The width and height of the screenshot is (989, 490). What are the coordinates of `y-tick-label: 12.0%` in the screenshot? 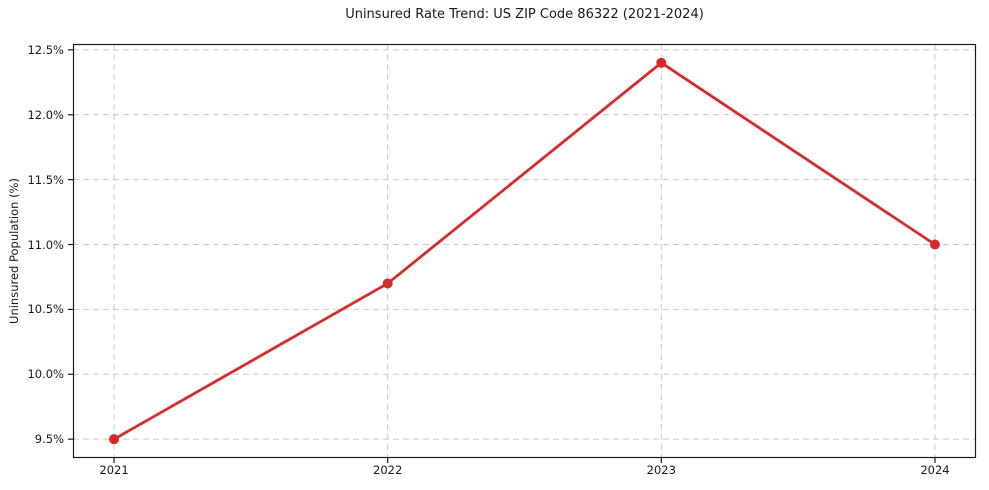 It's located at (45, 114).